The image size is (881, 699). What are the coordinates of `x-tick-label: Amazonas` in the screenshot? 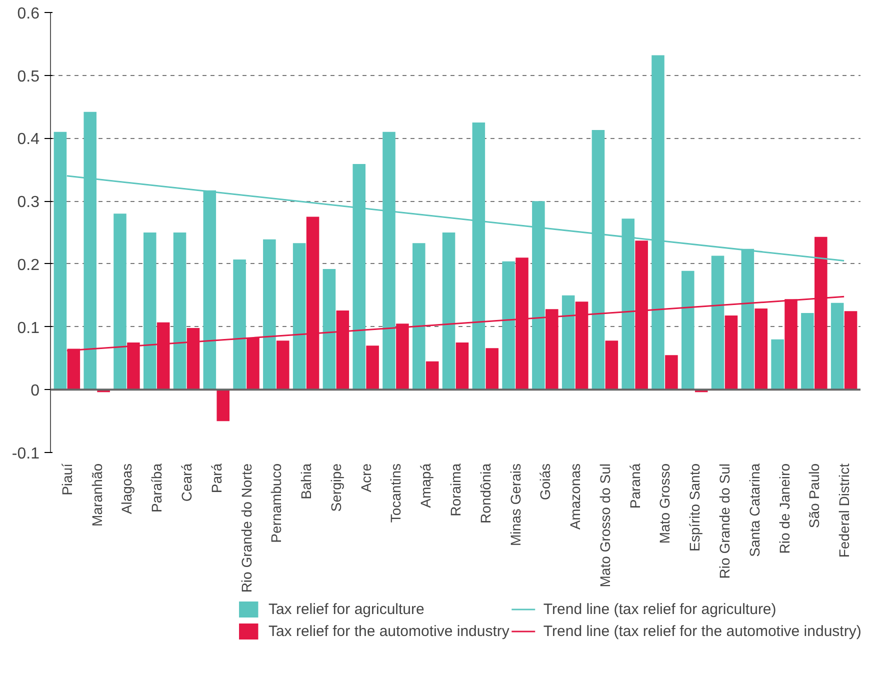 It's located at (575, 496).